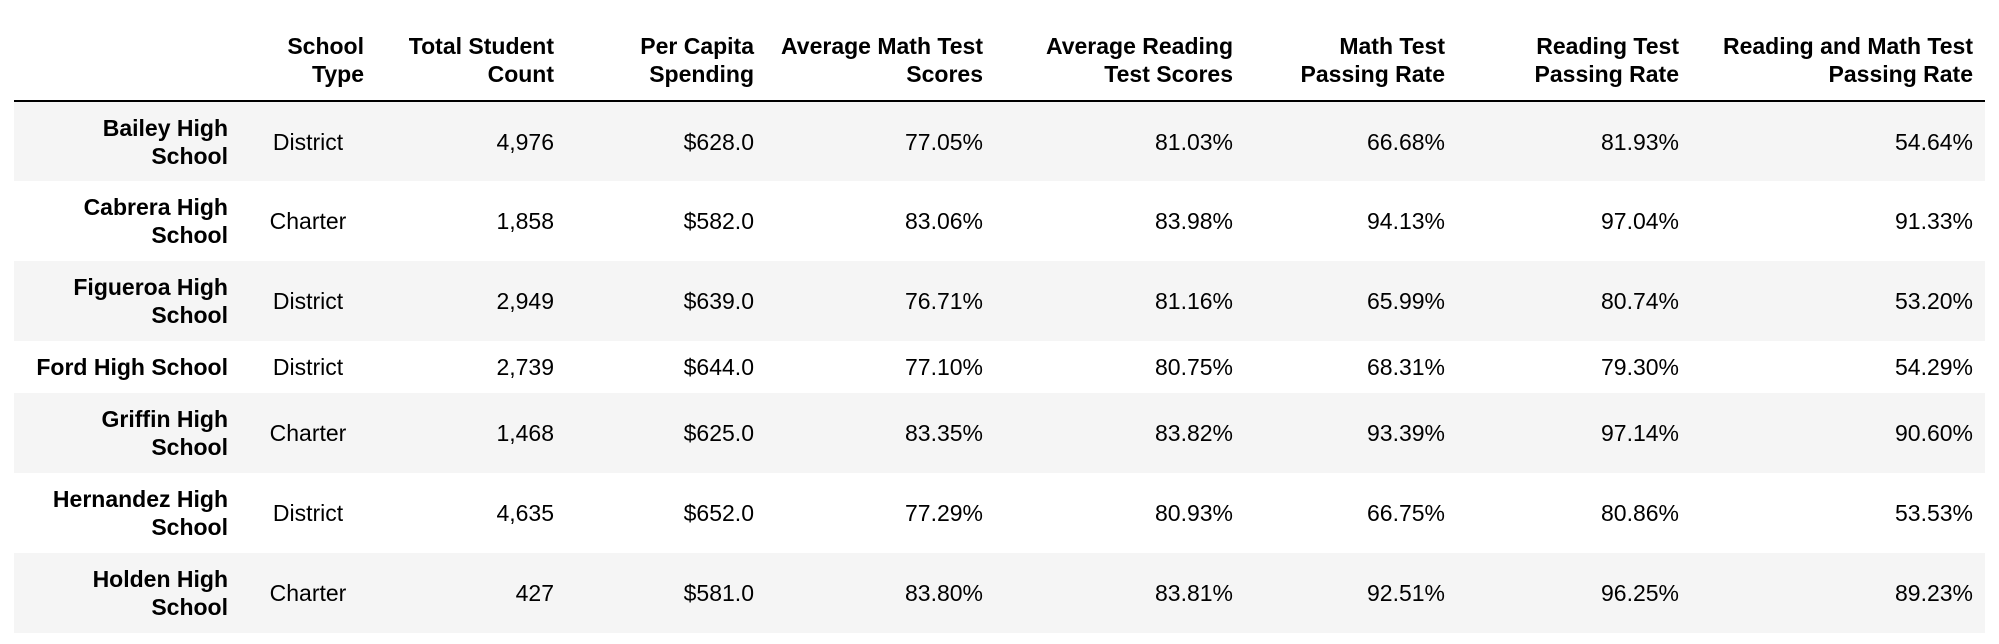 This screenshot has height=644, width=1999. Describe the element at coordinates (164, 433) in the screenshot. I see `row-label-school: Griffin High School` at that location.